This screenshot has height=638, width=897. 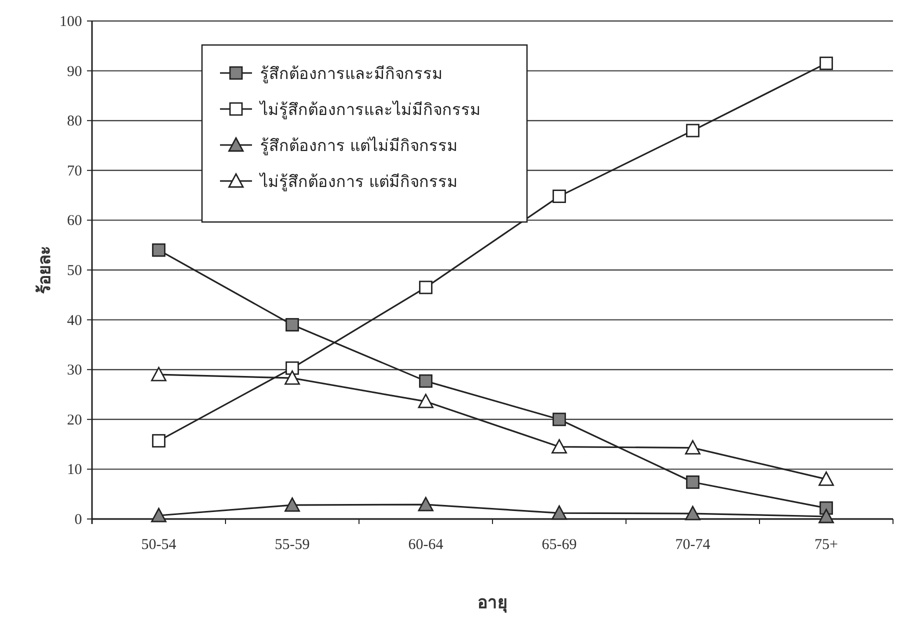 What do you see at coordinates (493, 603) in the screenshot?
I see `x-axis-title: อายุ` at bounding box center [493, 603].